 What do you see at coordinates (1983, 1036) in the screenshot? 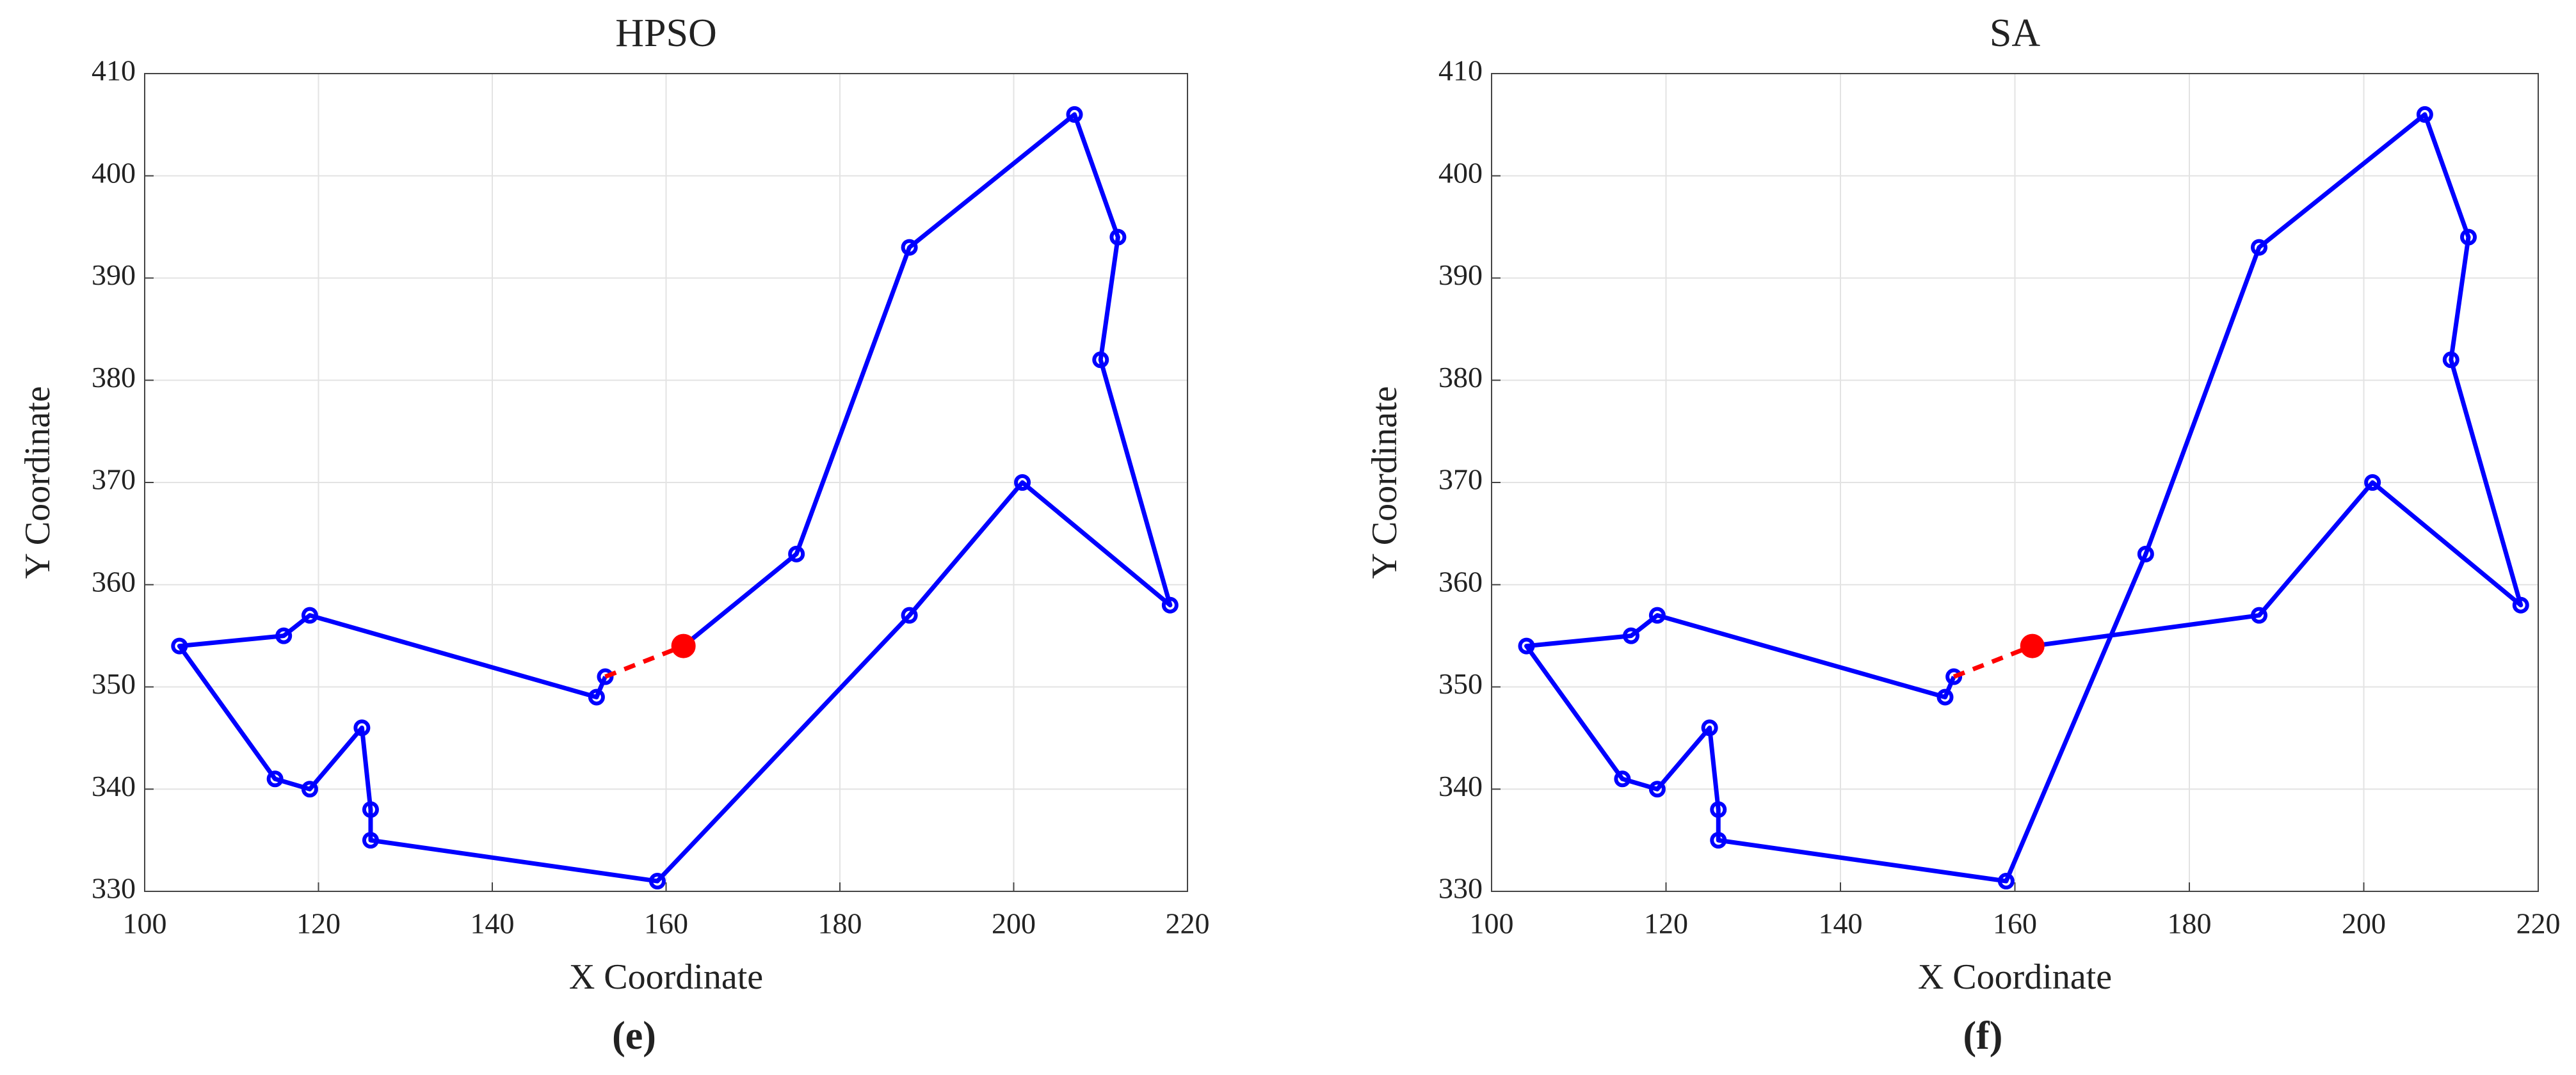
I see `panel-label: (f)` at bounding box center [1983, 1036].